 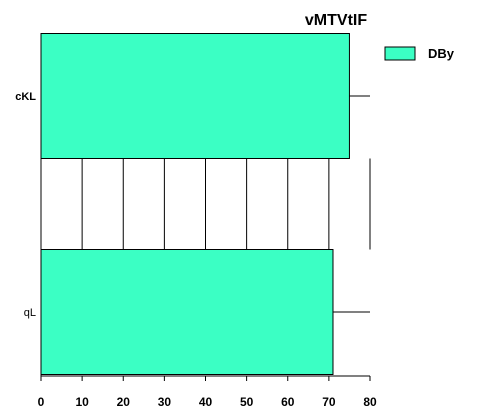 I want to click on chart-title: vMTVtIF, so click(x=336, y=20).